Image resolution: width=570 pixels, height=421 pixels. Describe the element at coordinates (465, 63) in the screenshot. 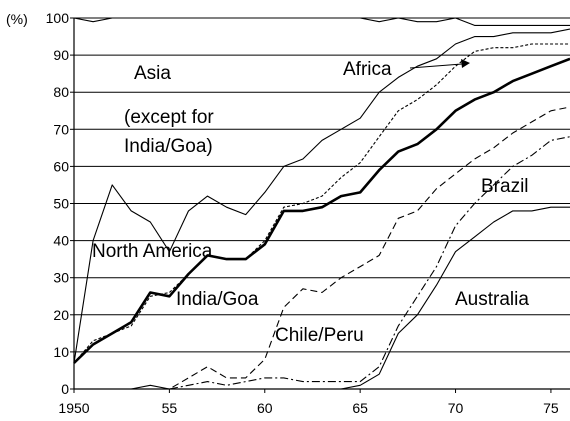

I see `africa-pointer-arrowhead` at that location.